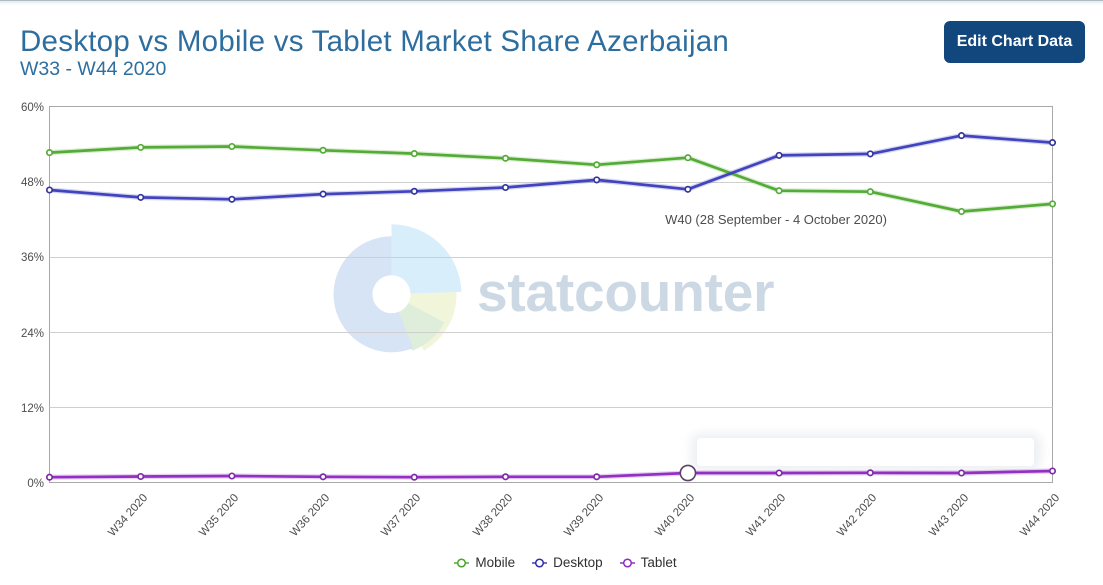 The height and width of the screenshot is (585, 1103). What do you see at coordinates (32, 108) in the screenshot?
I see `svg-text: 60%` at bounding box center [32, 108].